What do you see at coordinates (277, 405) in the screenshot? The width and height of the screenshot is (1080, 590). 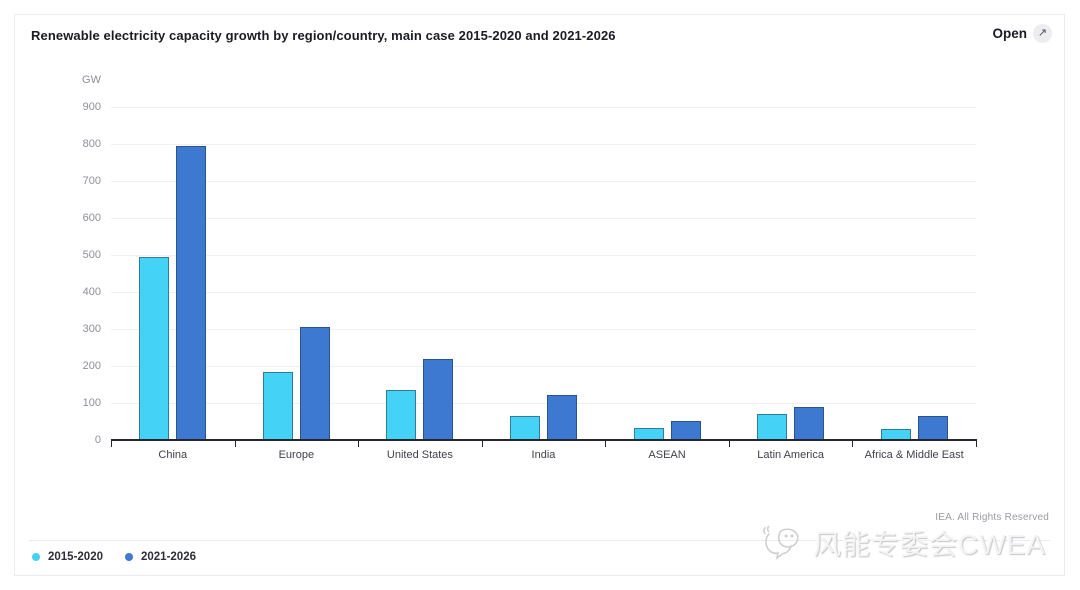 I see `bar-2015-2020-Europe` at bounding box center [277, 405].